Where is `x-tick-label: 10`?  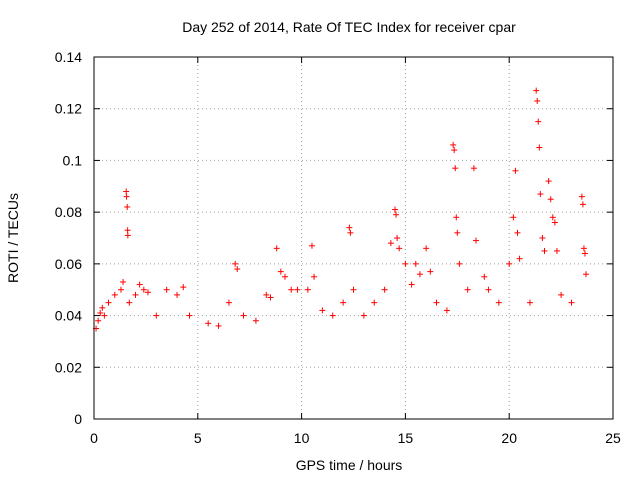
x-tick-label: 10 is located at coordinates (302, 438).